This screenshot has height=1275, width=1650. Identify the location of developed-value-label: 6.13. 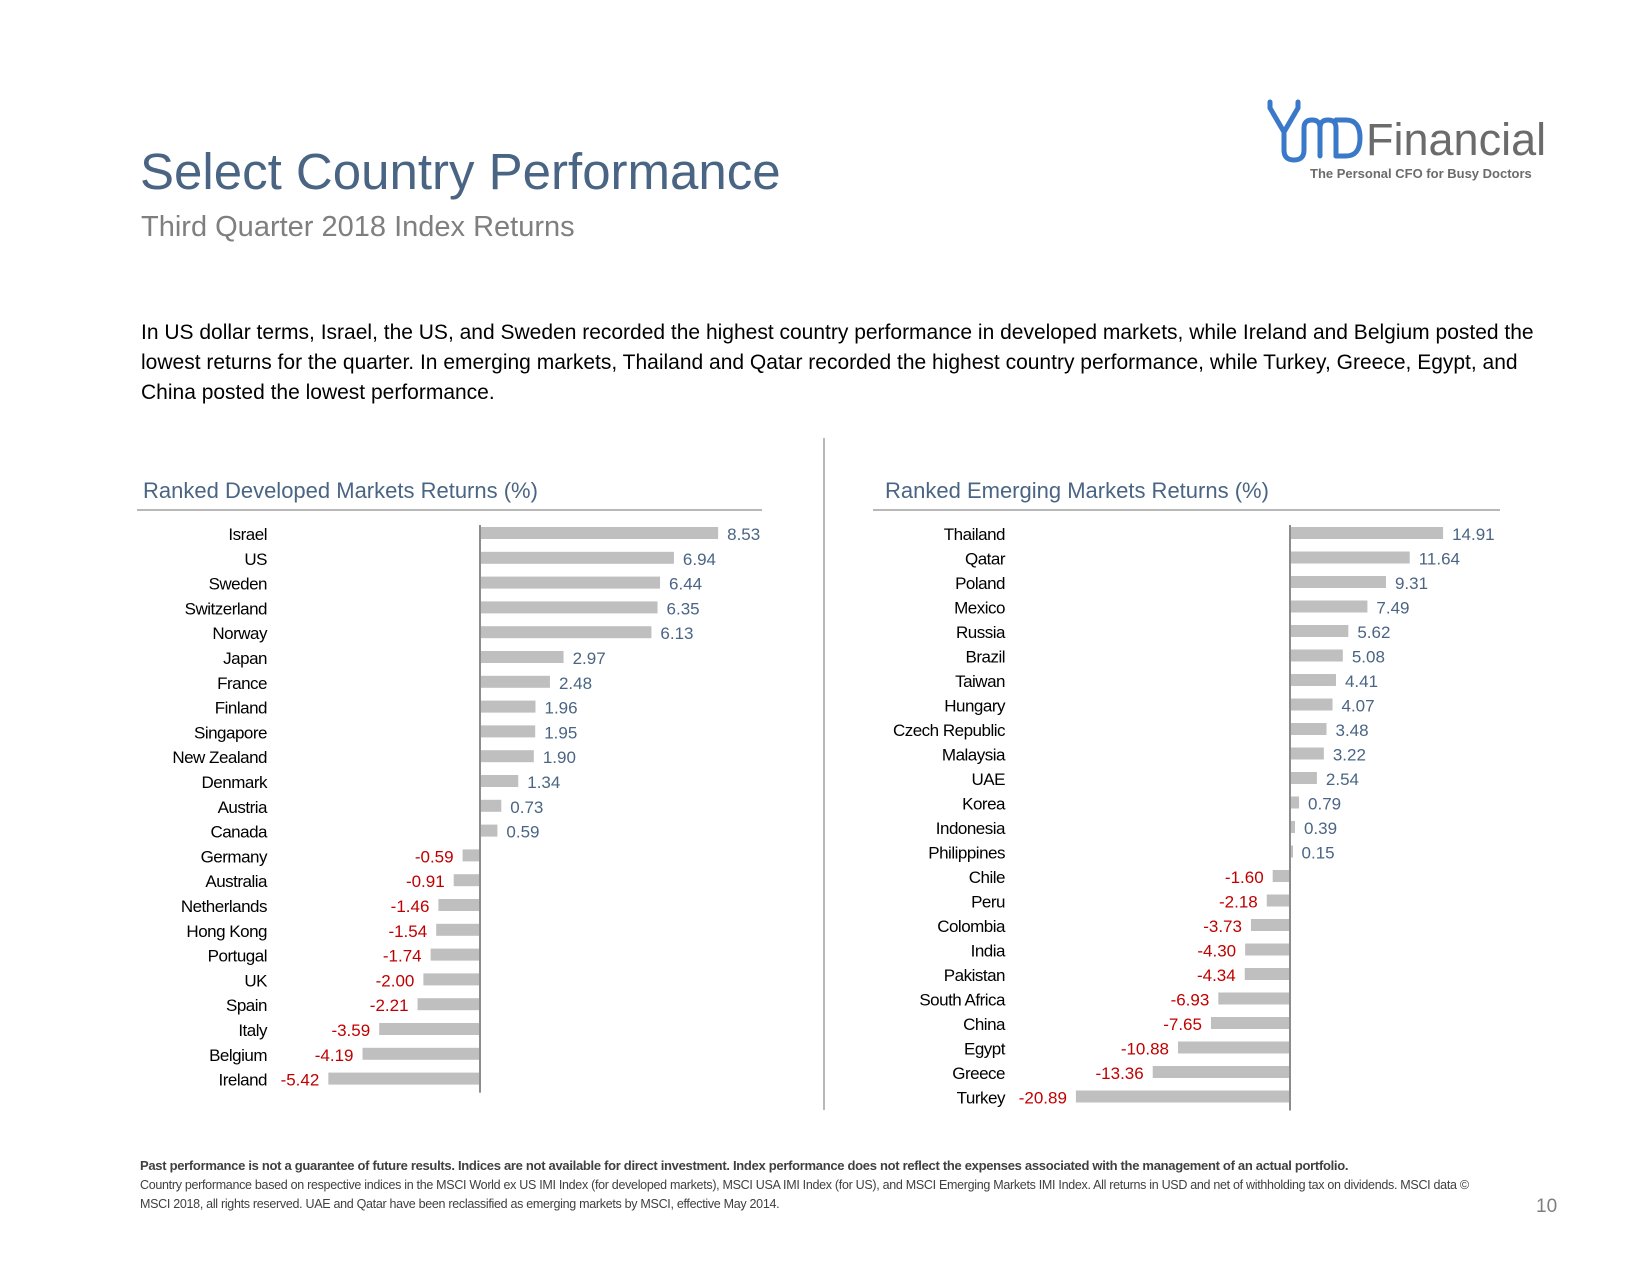
(676, 633).